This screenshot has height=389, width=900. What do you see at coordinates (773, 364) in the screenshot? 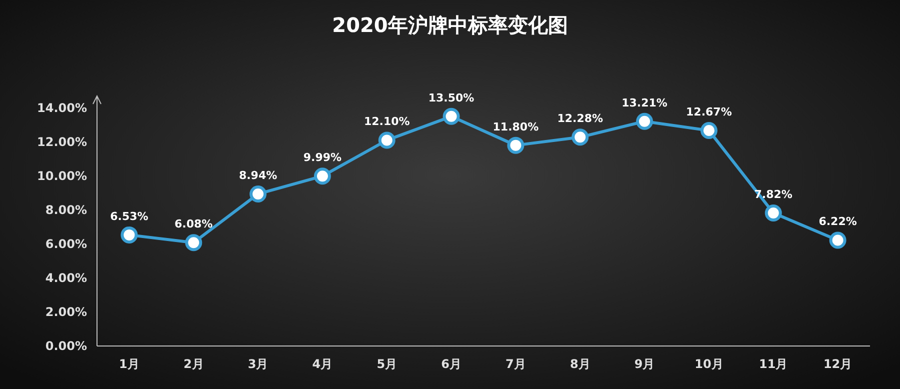
I see `x-tick-label: 11月` at bounding box center [773, 364].